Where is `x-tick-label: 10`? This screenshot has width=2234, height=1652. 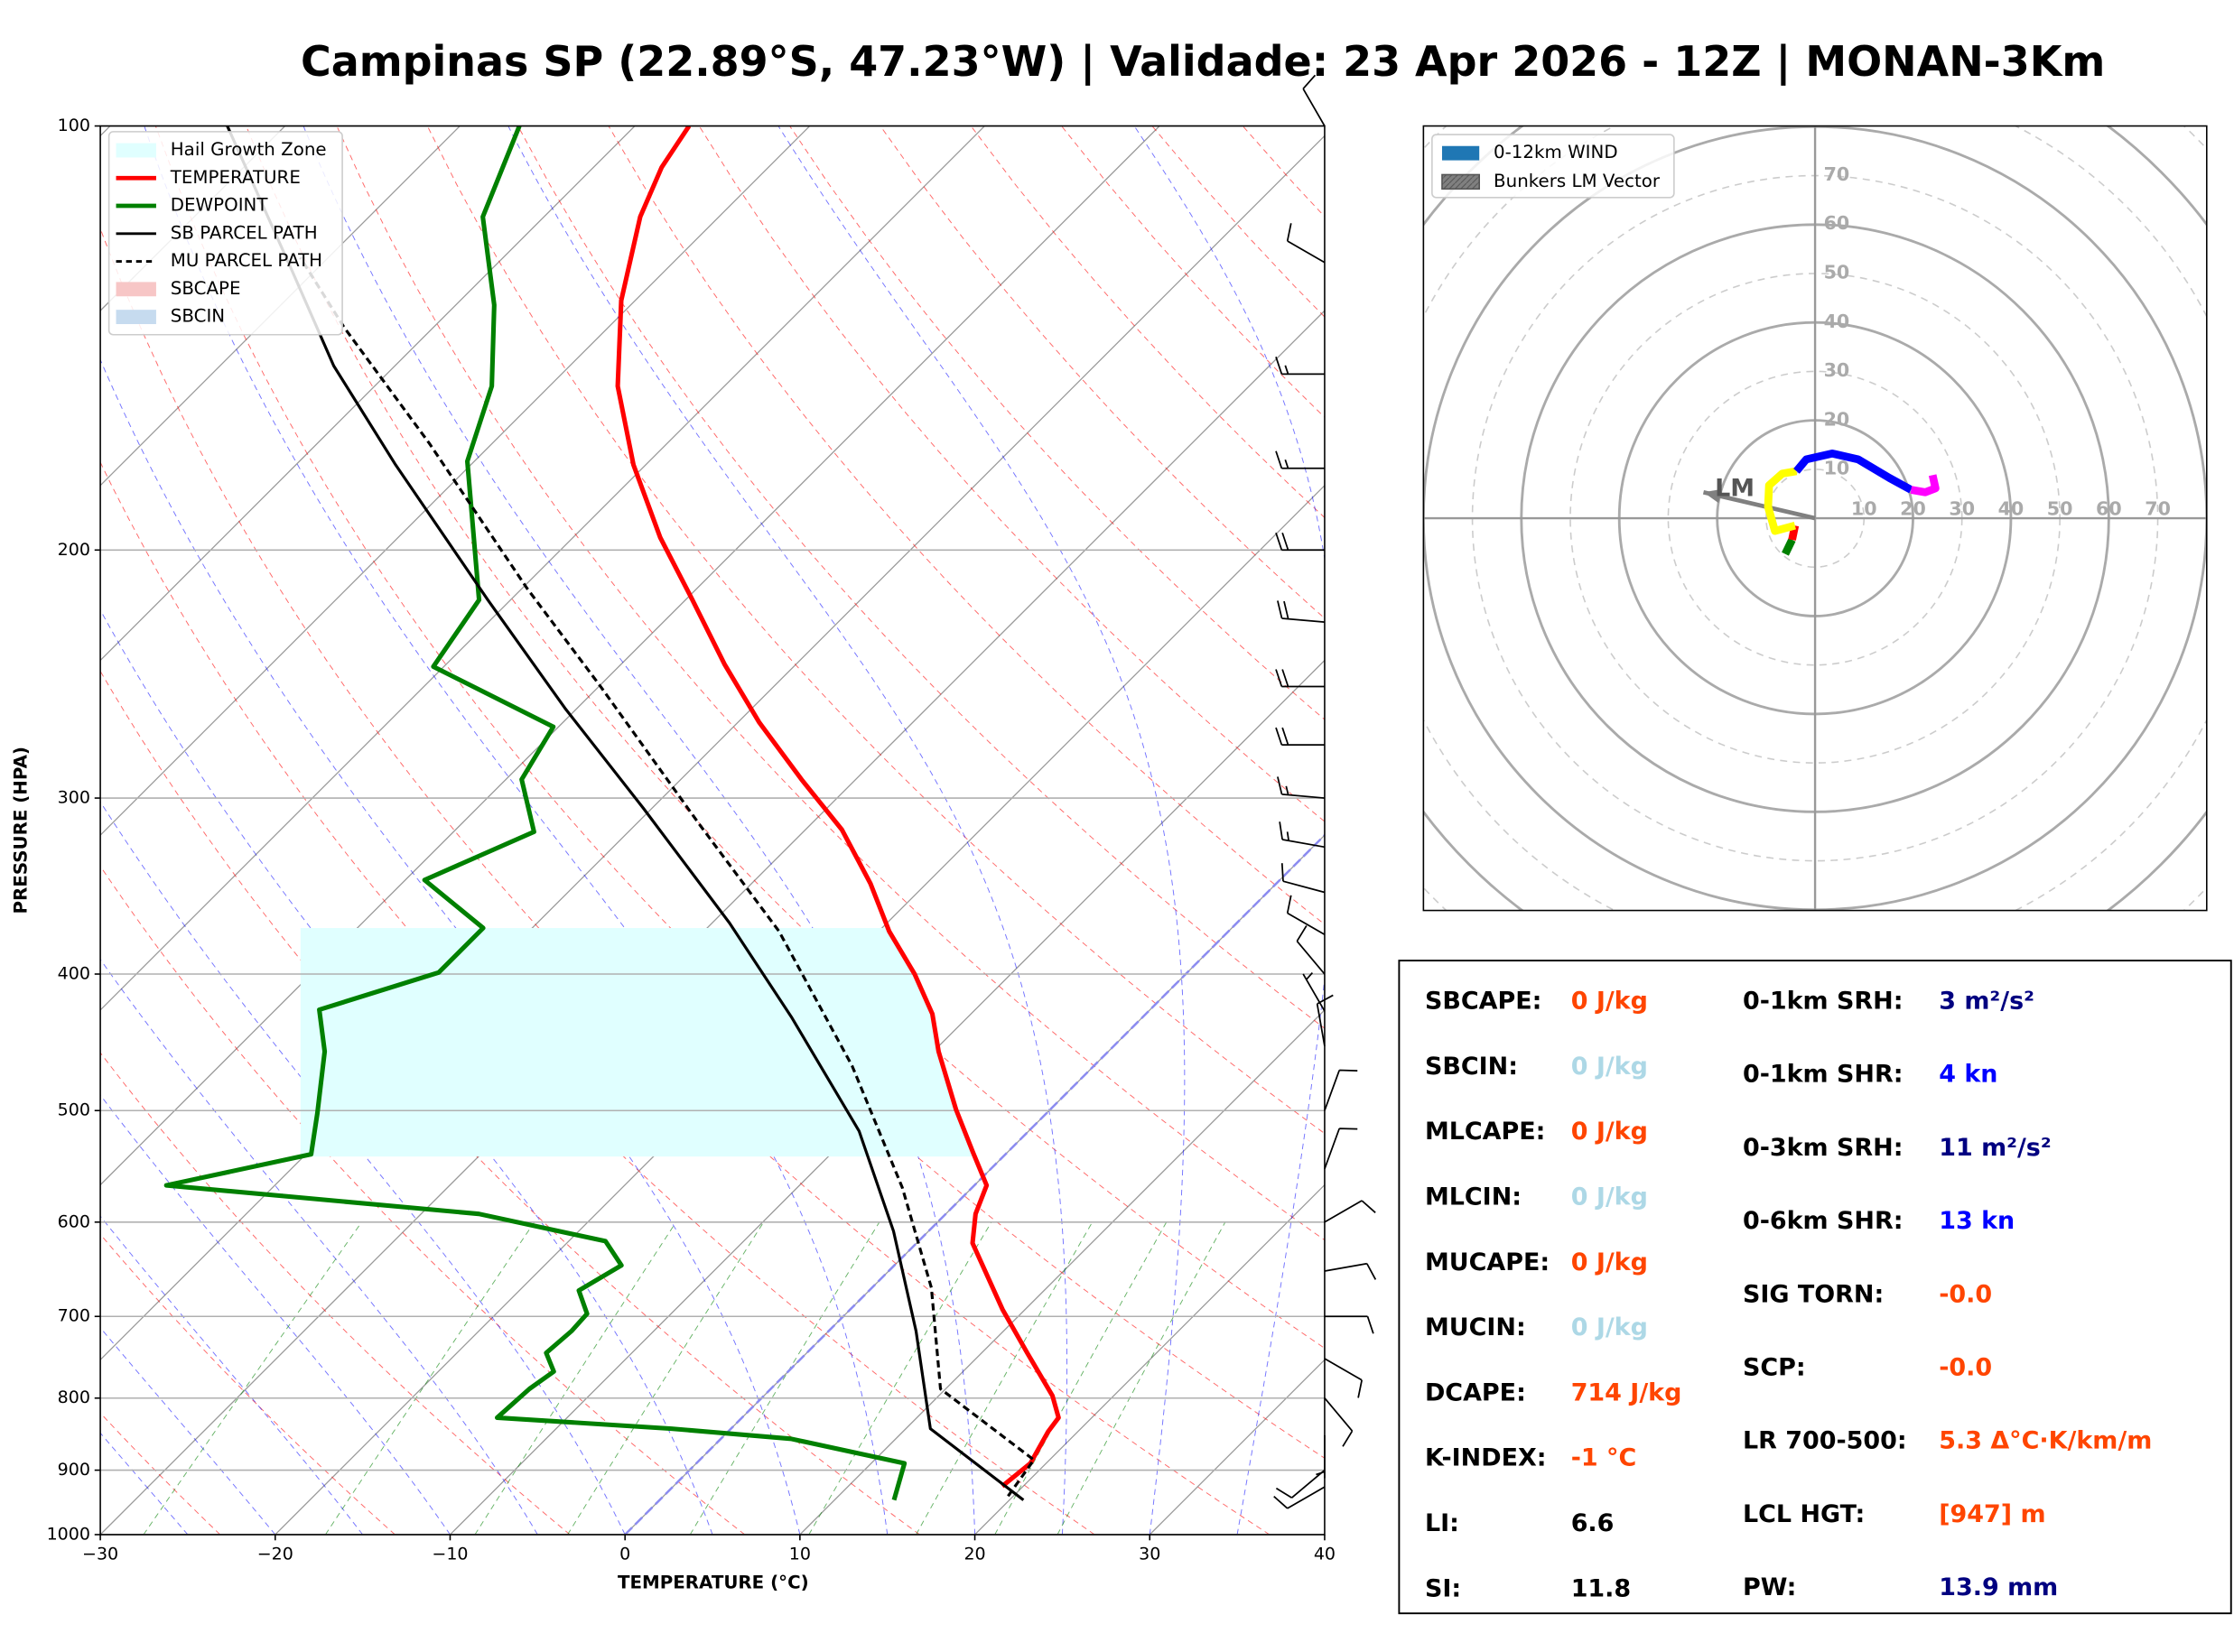
x-tick-label: 10 is located at coordinates (800, 1554).